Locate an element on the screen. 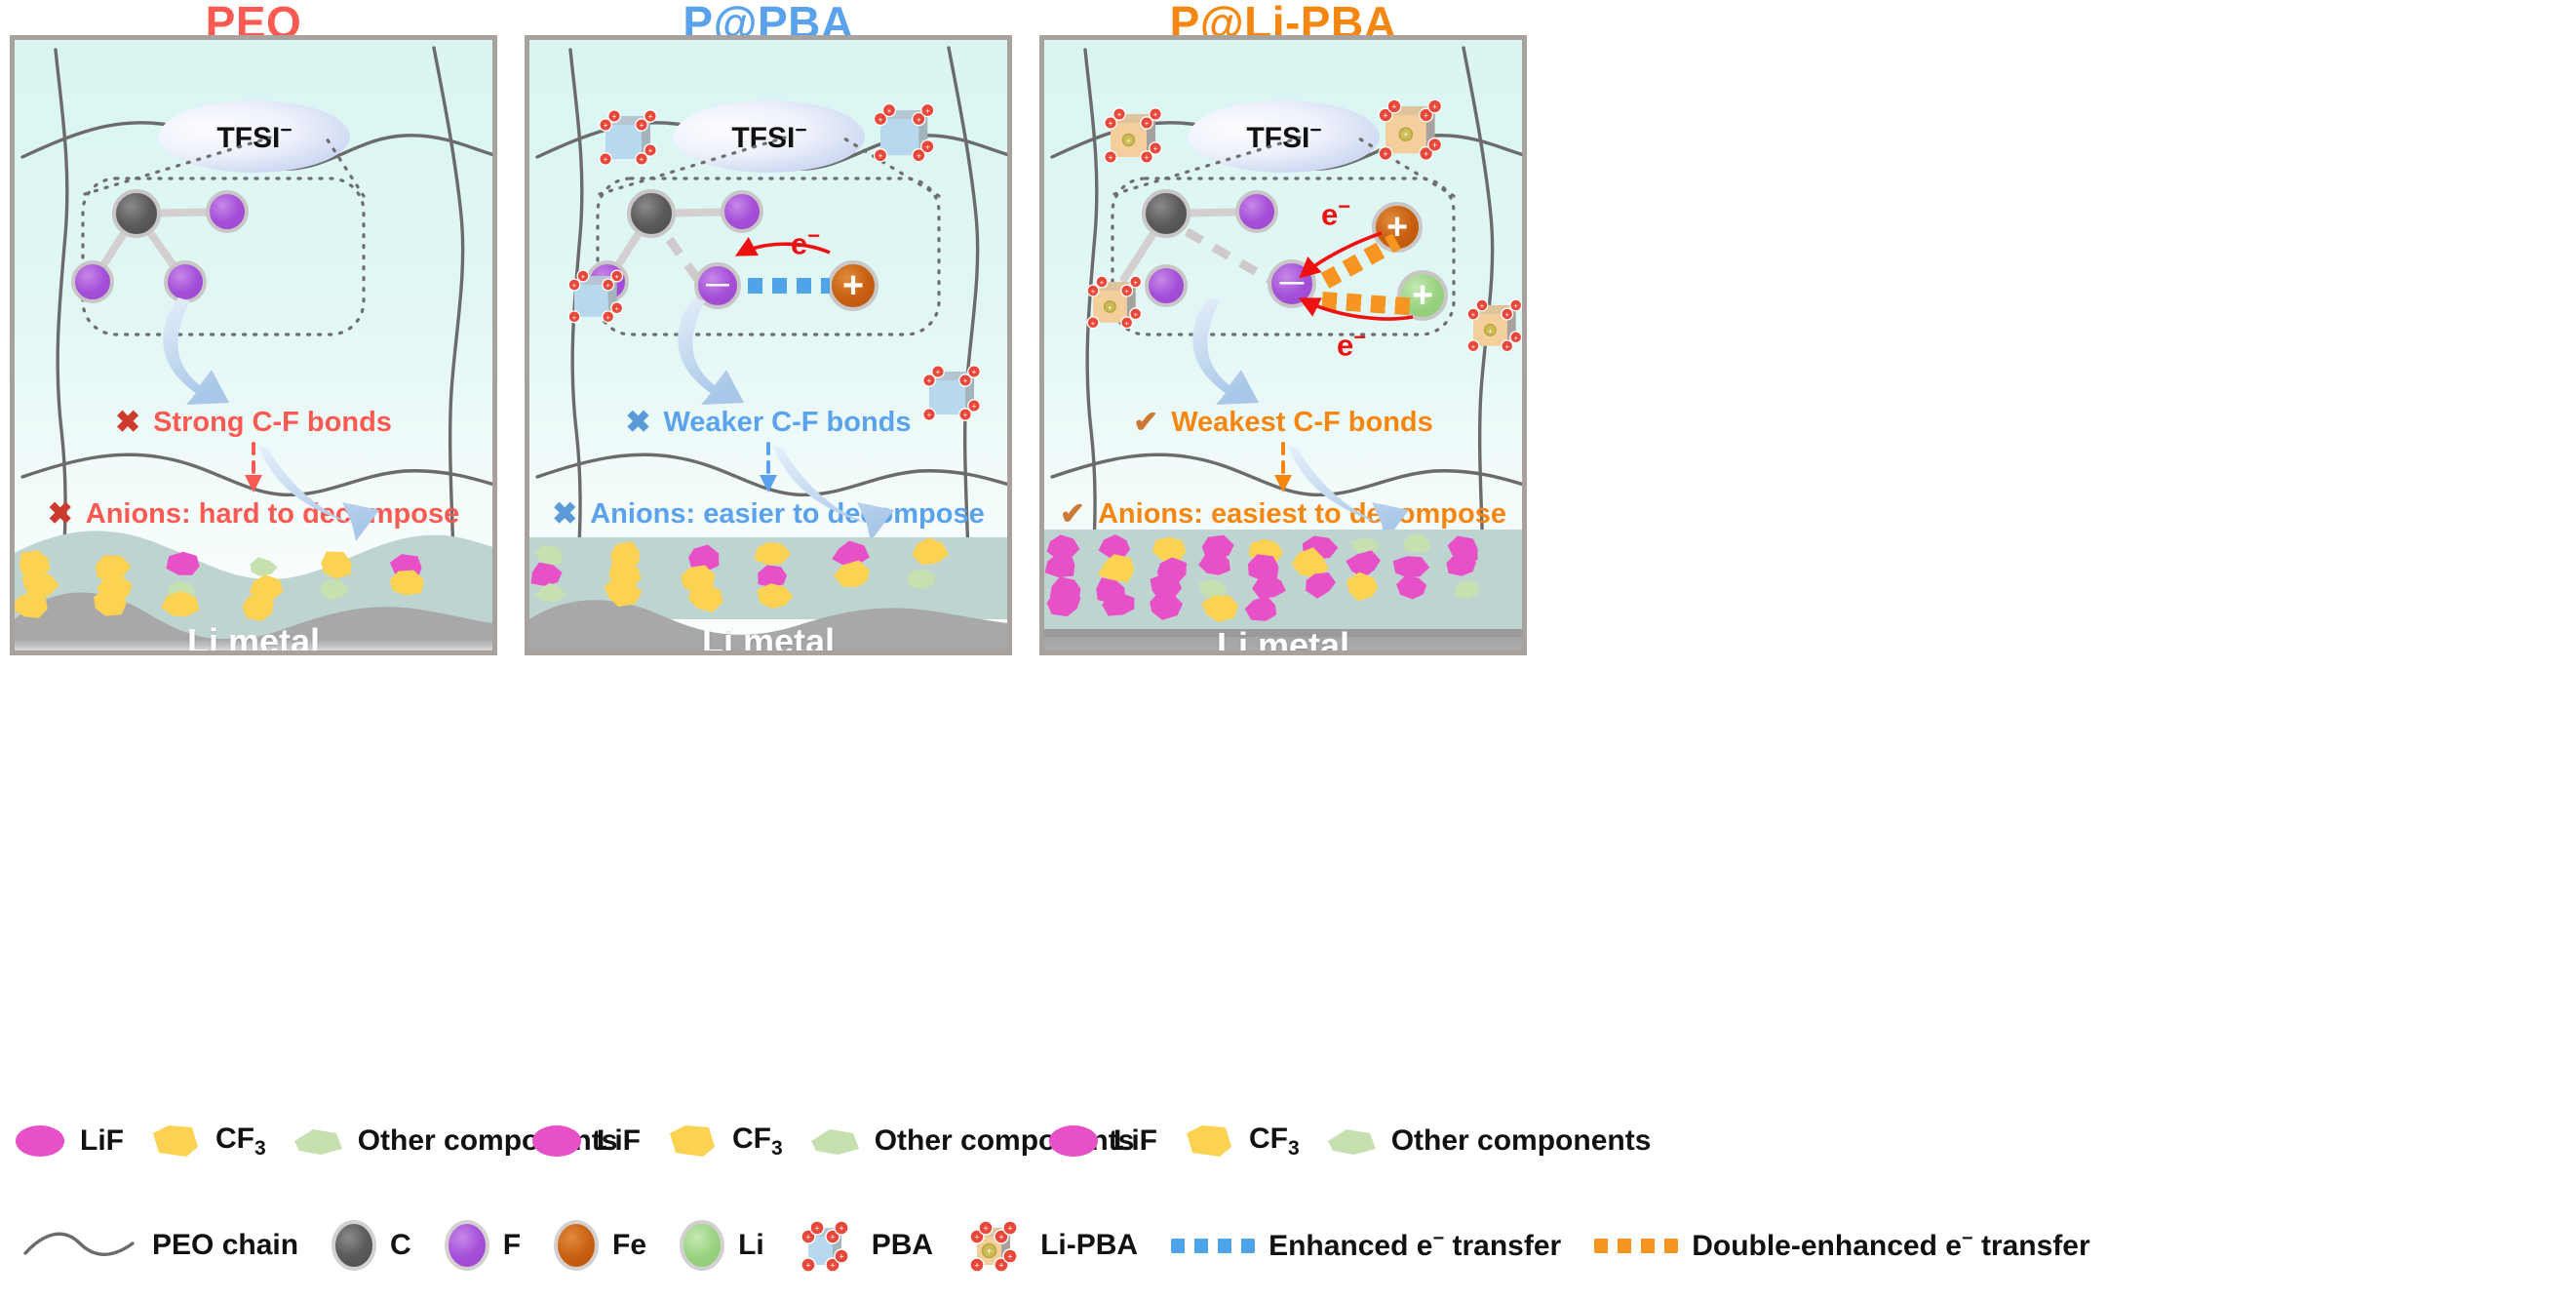 The width and height of the screenshot is (2576, 1300). peo-chain-network is located at coordinates (256, 332).